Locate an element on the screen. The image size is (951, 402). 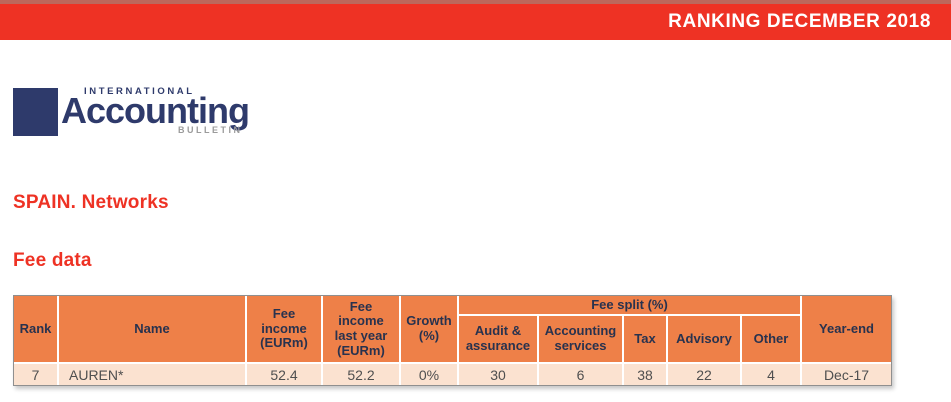
column-header-audit-assurance: Audit & assurance is located at coordinates (498, 339).